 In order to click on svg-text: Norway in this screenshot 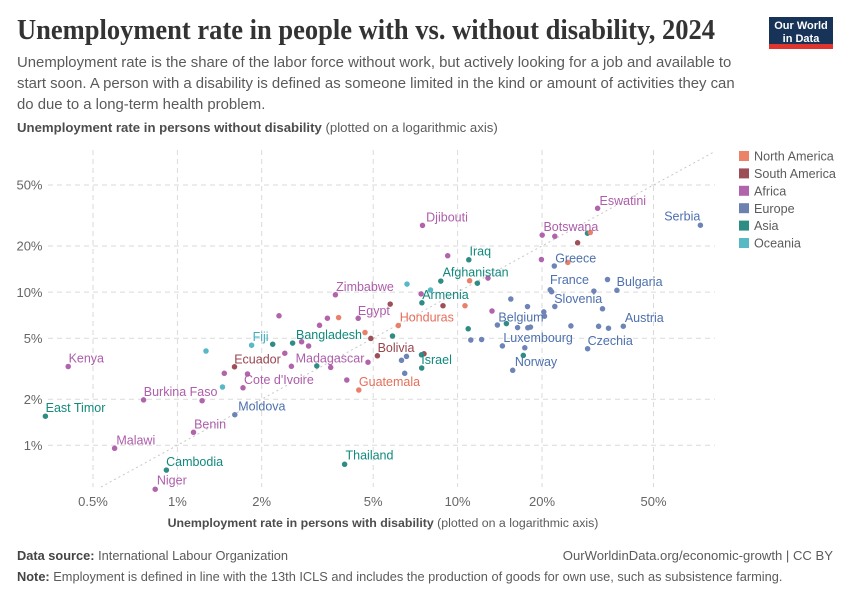, I will do `click(536, 362)`.